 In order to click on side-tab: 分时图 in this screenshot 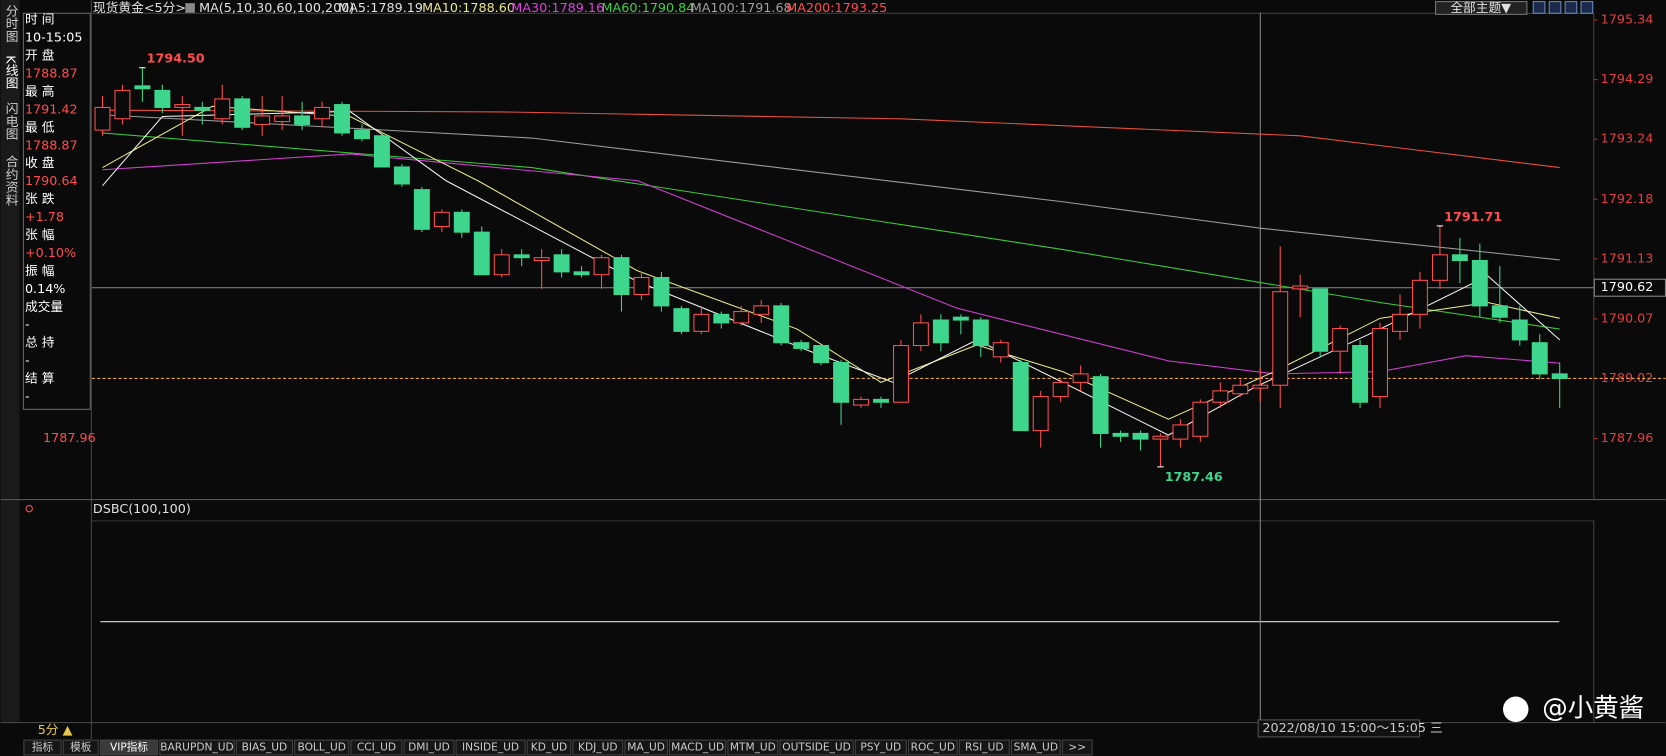, I will do `click(10, 23)`.